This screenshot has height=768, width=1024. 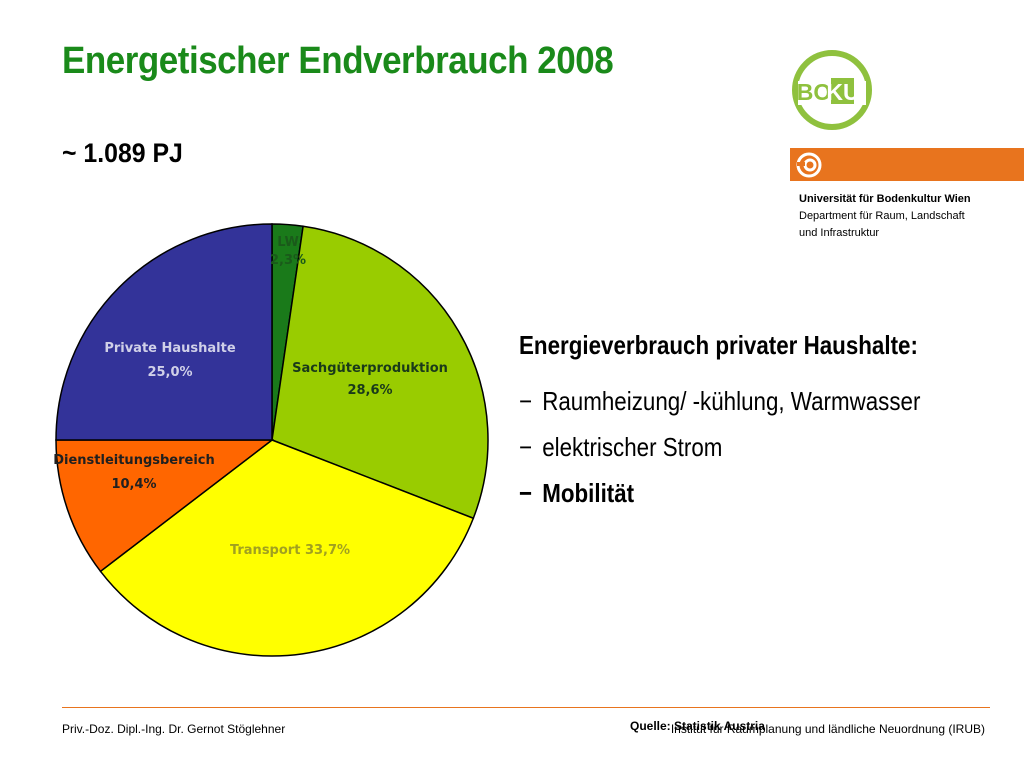 I want to click on pie-label-name: Dienstleitungsbereich, so click(x=134, y=460).